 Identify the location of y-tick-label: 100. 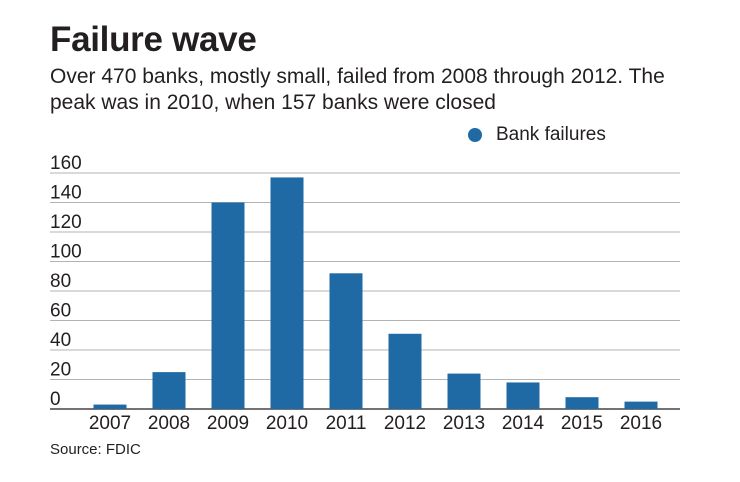
(66, 252).